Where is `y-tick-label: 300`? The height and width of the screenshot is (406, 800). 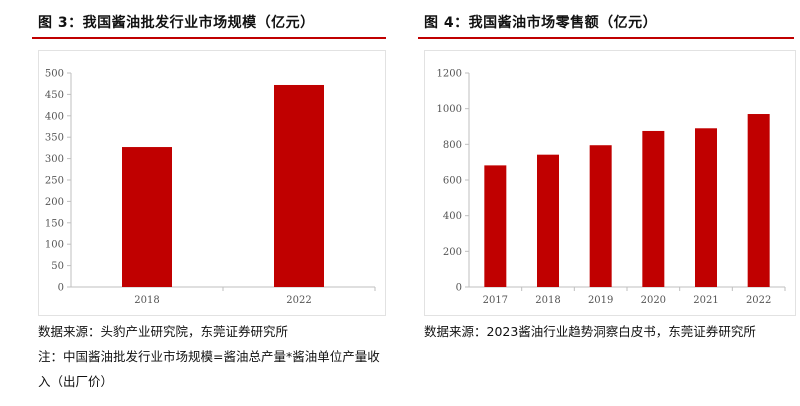 y-tick-label: 300 is located at coordinates (54, 159).